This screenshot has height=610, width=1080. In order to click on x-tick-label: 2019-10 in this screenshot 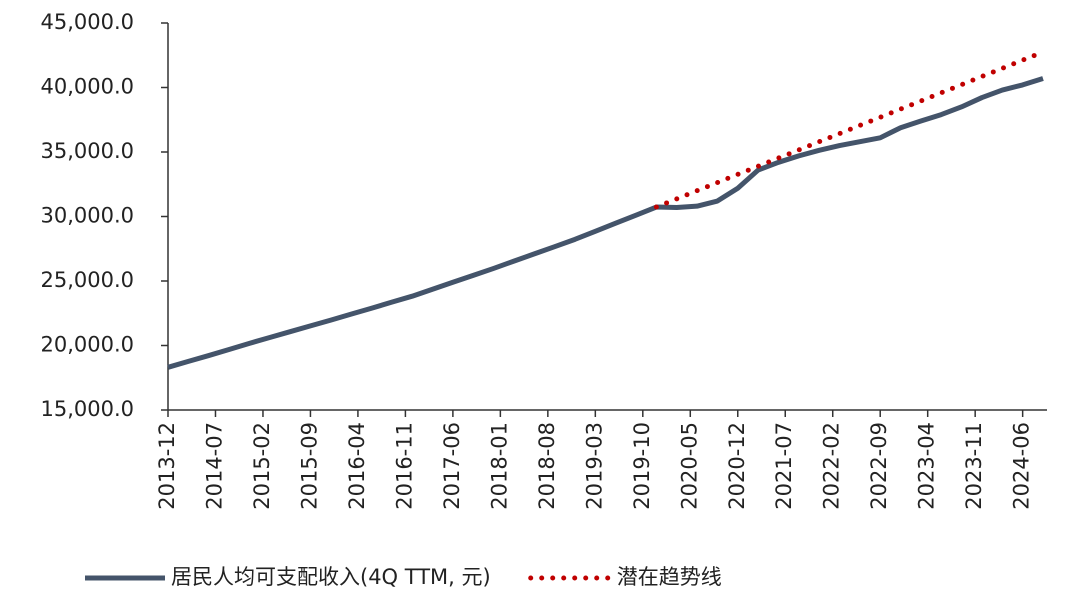, I will do `click(642, 466)`.